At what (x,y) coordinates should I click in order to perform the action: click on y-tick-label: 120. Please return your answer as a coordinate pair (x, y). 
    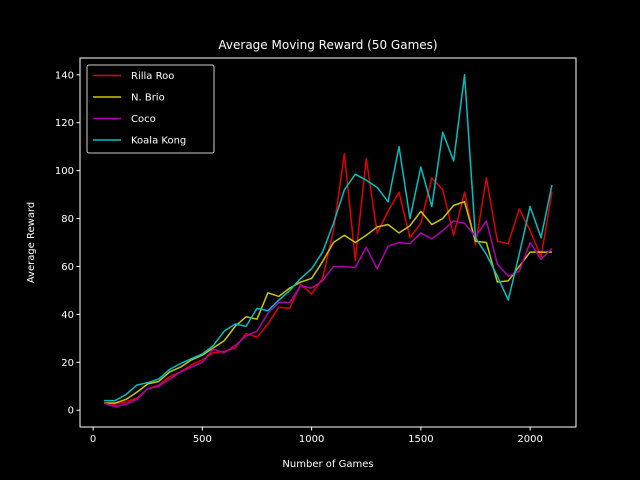
    Looking at the image, I should click on (64, 123).